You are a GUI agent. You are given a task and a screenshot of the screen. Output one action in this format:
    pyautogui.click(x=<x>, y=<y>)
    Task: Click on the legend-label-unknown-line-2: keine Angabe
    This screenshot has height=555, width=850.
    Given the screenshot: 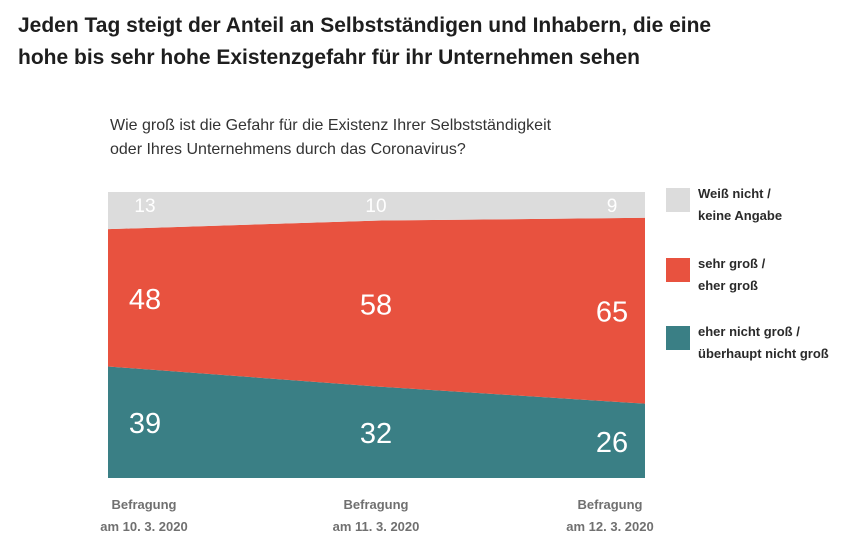 What is the action you would take?
    pyautogui.click(x=740, y=215)
    